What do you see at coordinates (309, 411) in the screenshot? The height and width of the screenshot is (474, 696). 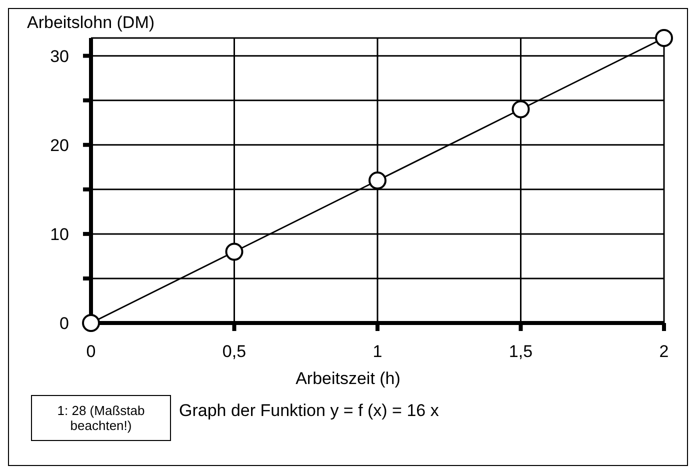 I see `text: Graph der Funktion y = f (x) = 16 x` at bounding box center [309, 411].